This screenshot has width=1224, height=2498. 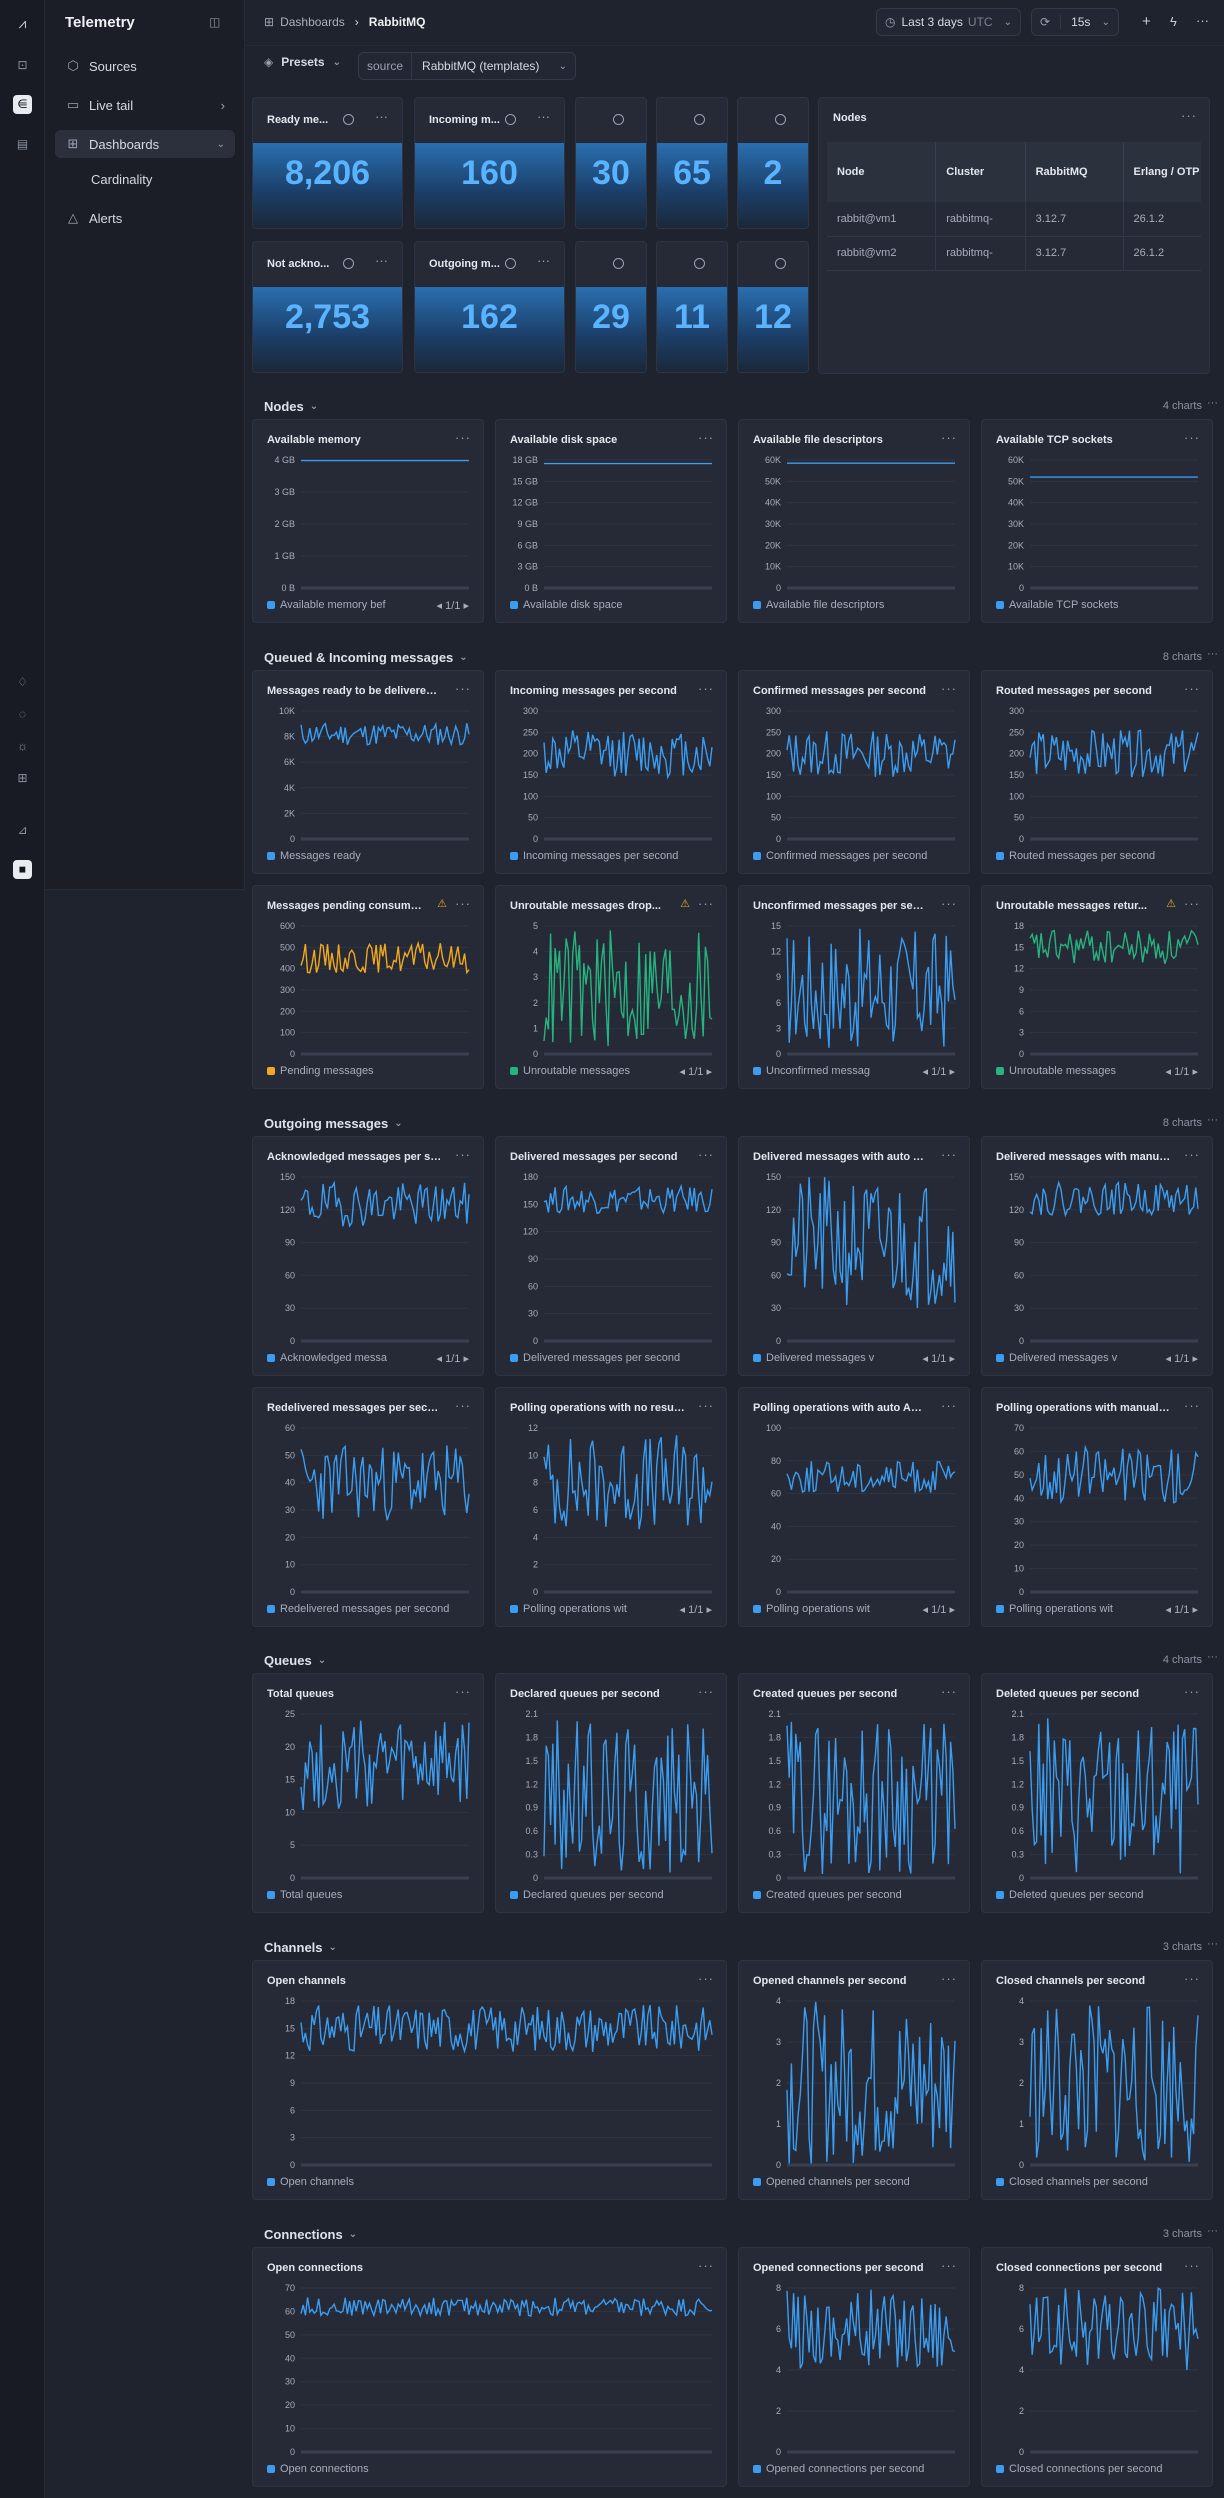 What do you see at coordinates (1166, 171) in the screenshot?
I see `column-header: Erlang / OTP` at bounding box center [1166, 171].